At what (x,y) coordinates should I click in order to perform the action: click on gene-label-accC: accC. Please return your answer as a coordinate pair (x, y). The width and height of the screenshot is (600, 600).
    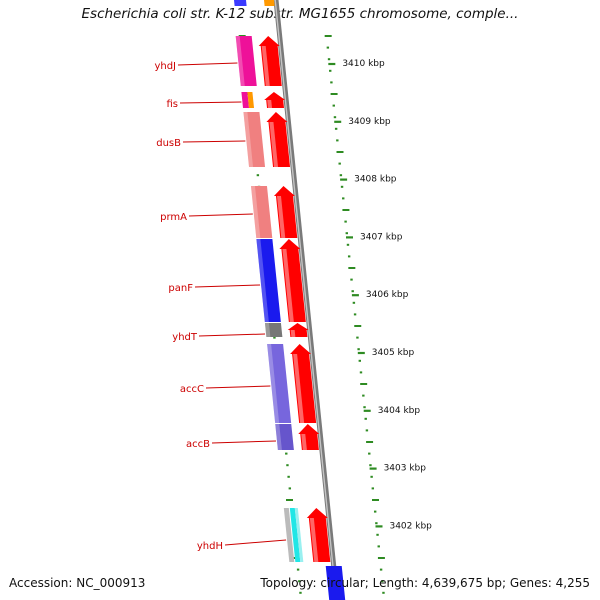
    Looking at the image, I should click on (192, 389).